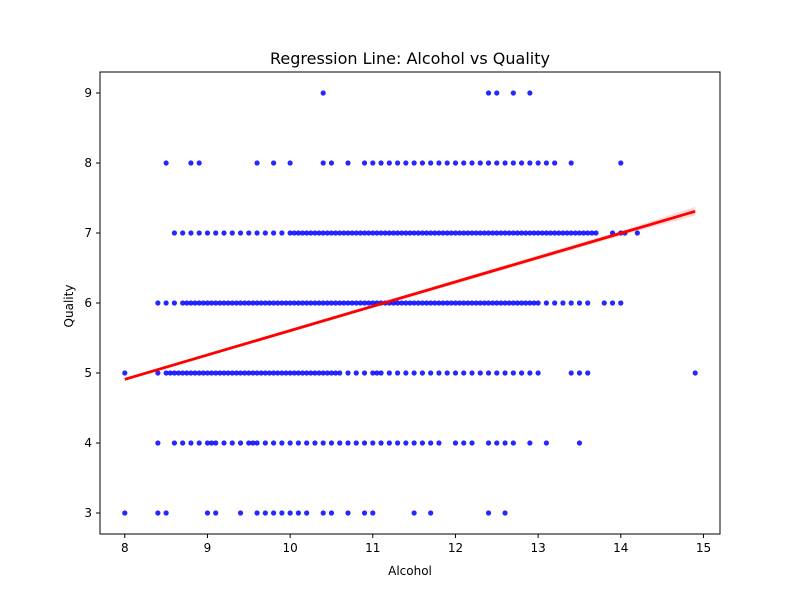 The image size is (800, 600). I want to click on x-tick-label: 15, so click(703, 548).